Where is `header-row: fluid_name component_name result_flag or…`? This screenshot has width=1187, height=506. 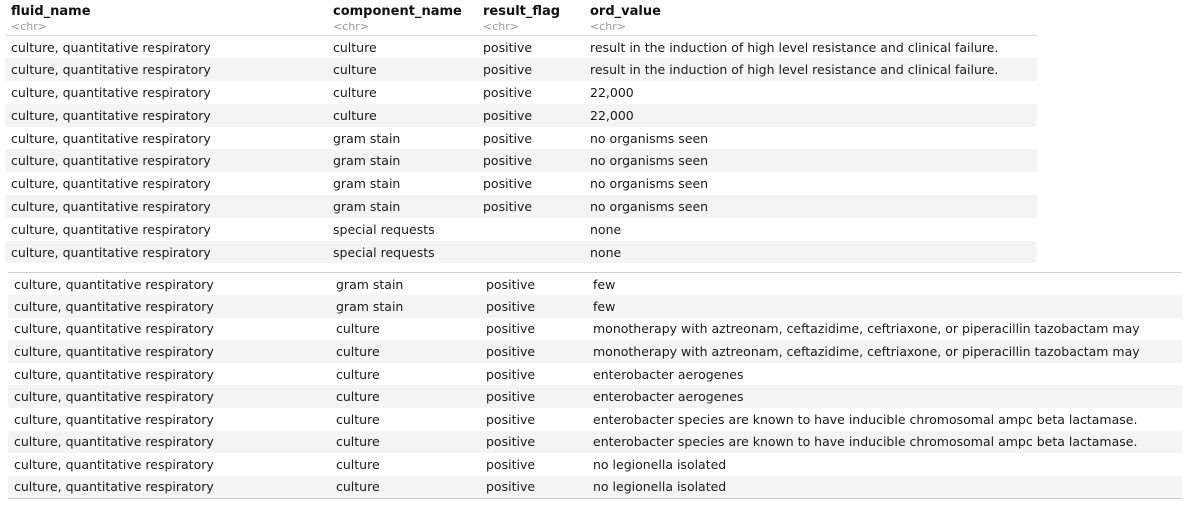 header-row: fluid_name component_name result_flag or… is located at coordinates (521, 11).